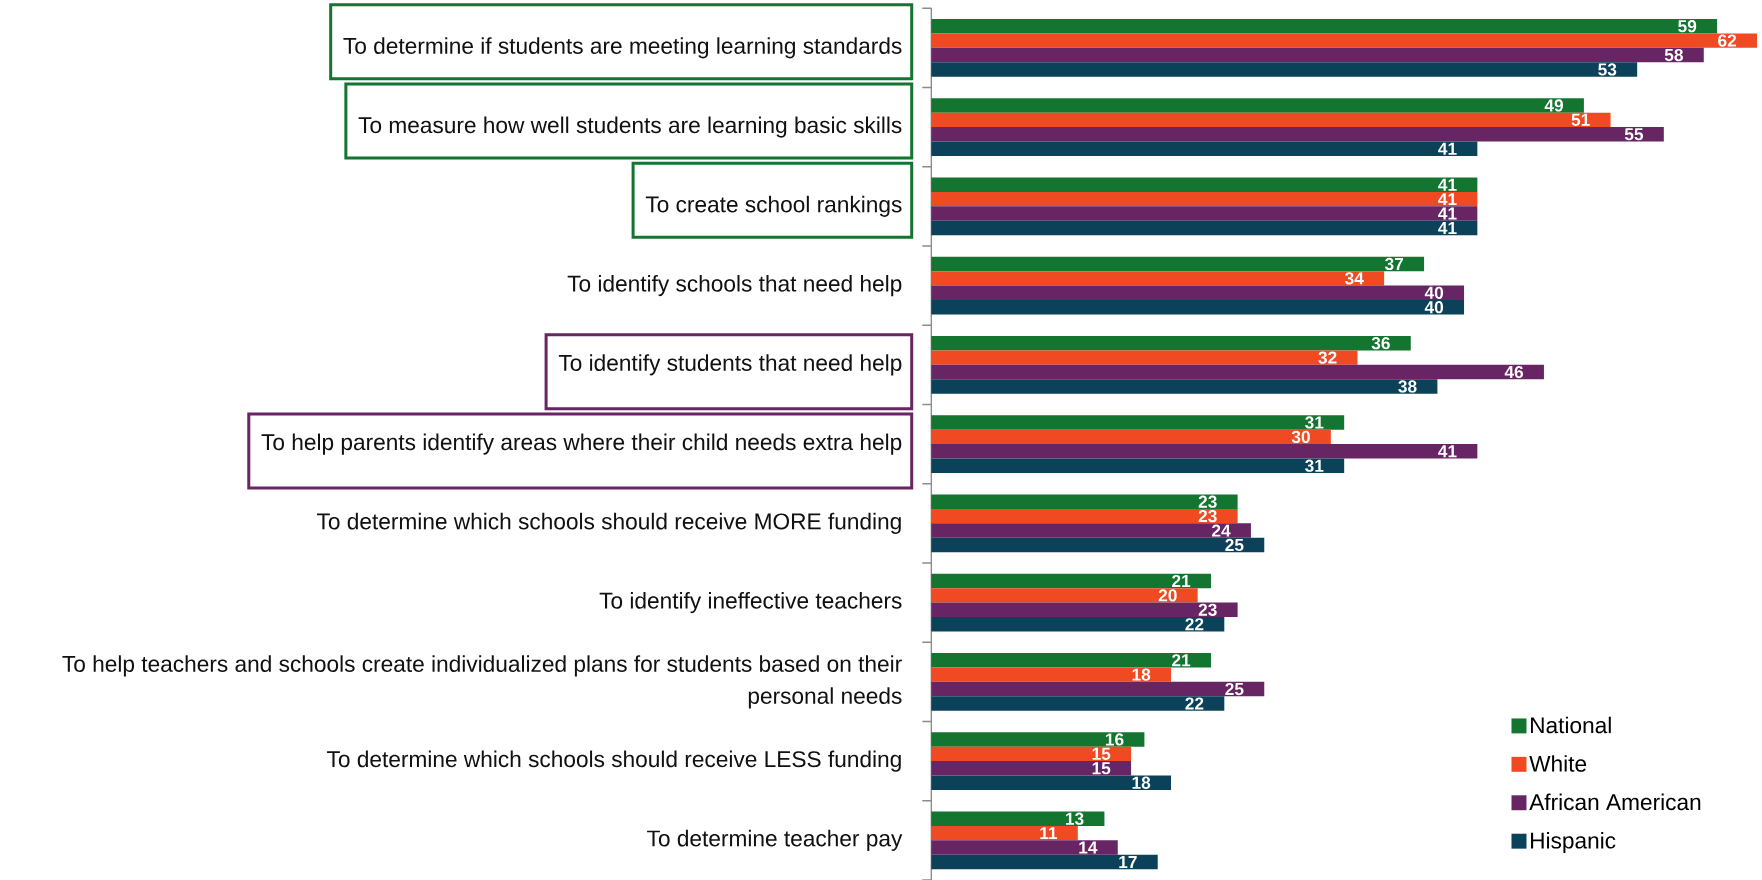  Describe the element at coordinates (775, 840) in the screenshot. I see `y-tick-label: To determine teacher pay` at that location.